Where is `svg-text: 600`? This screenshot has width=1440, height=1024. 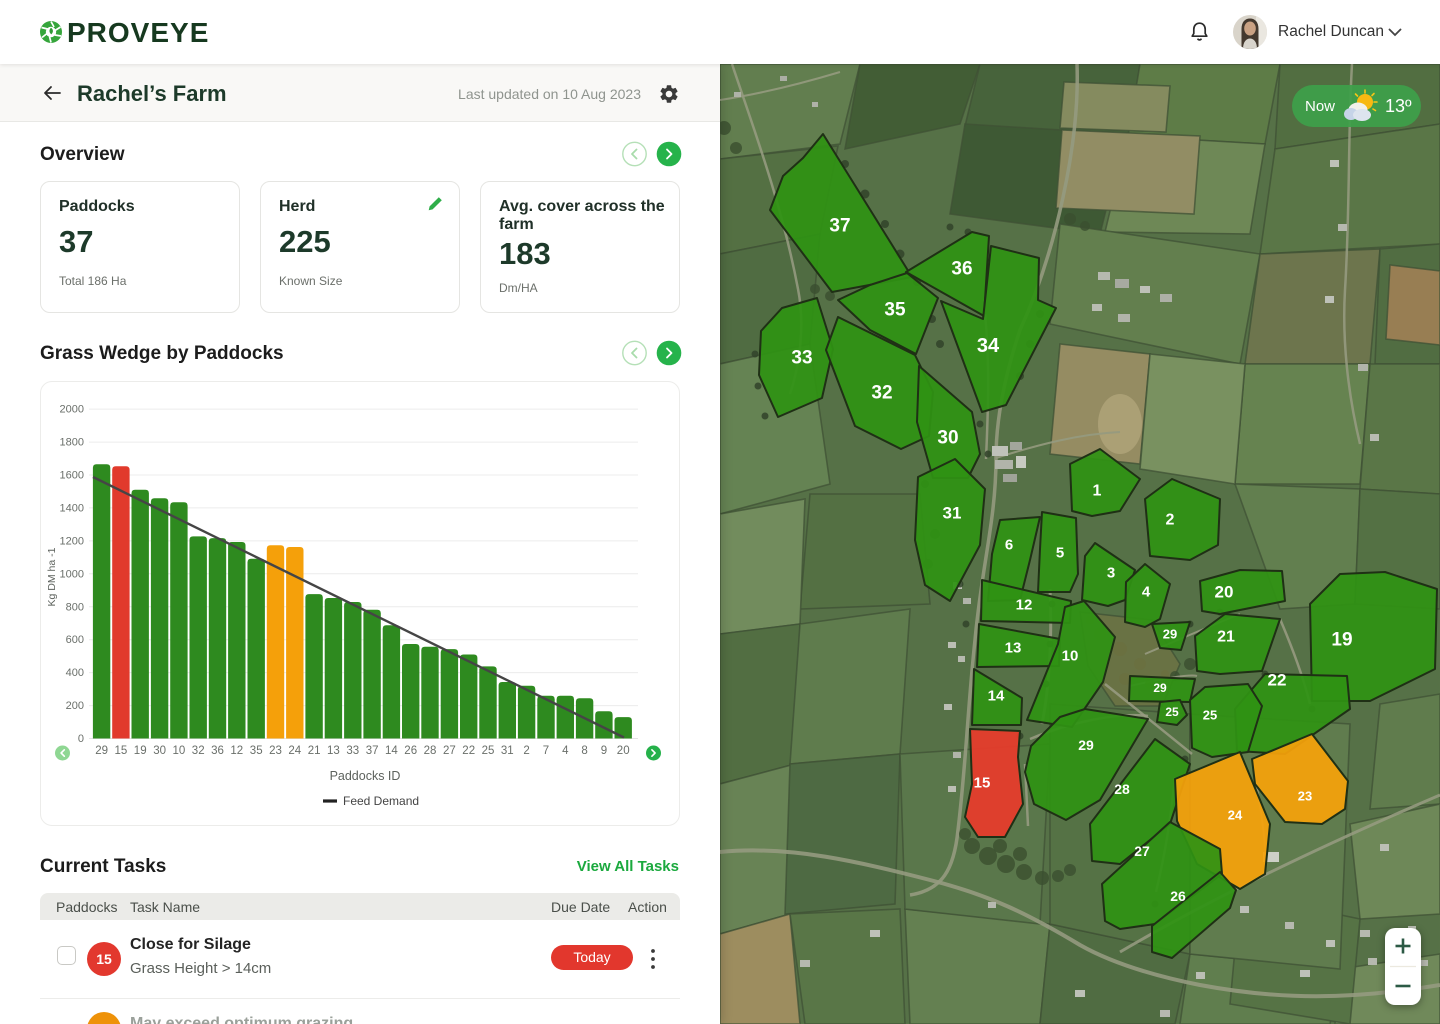 svg-text: 600 is located at coordinates (75, 640).